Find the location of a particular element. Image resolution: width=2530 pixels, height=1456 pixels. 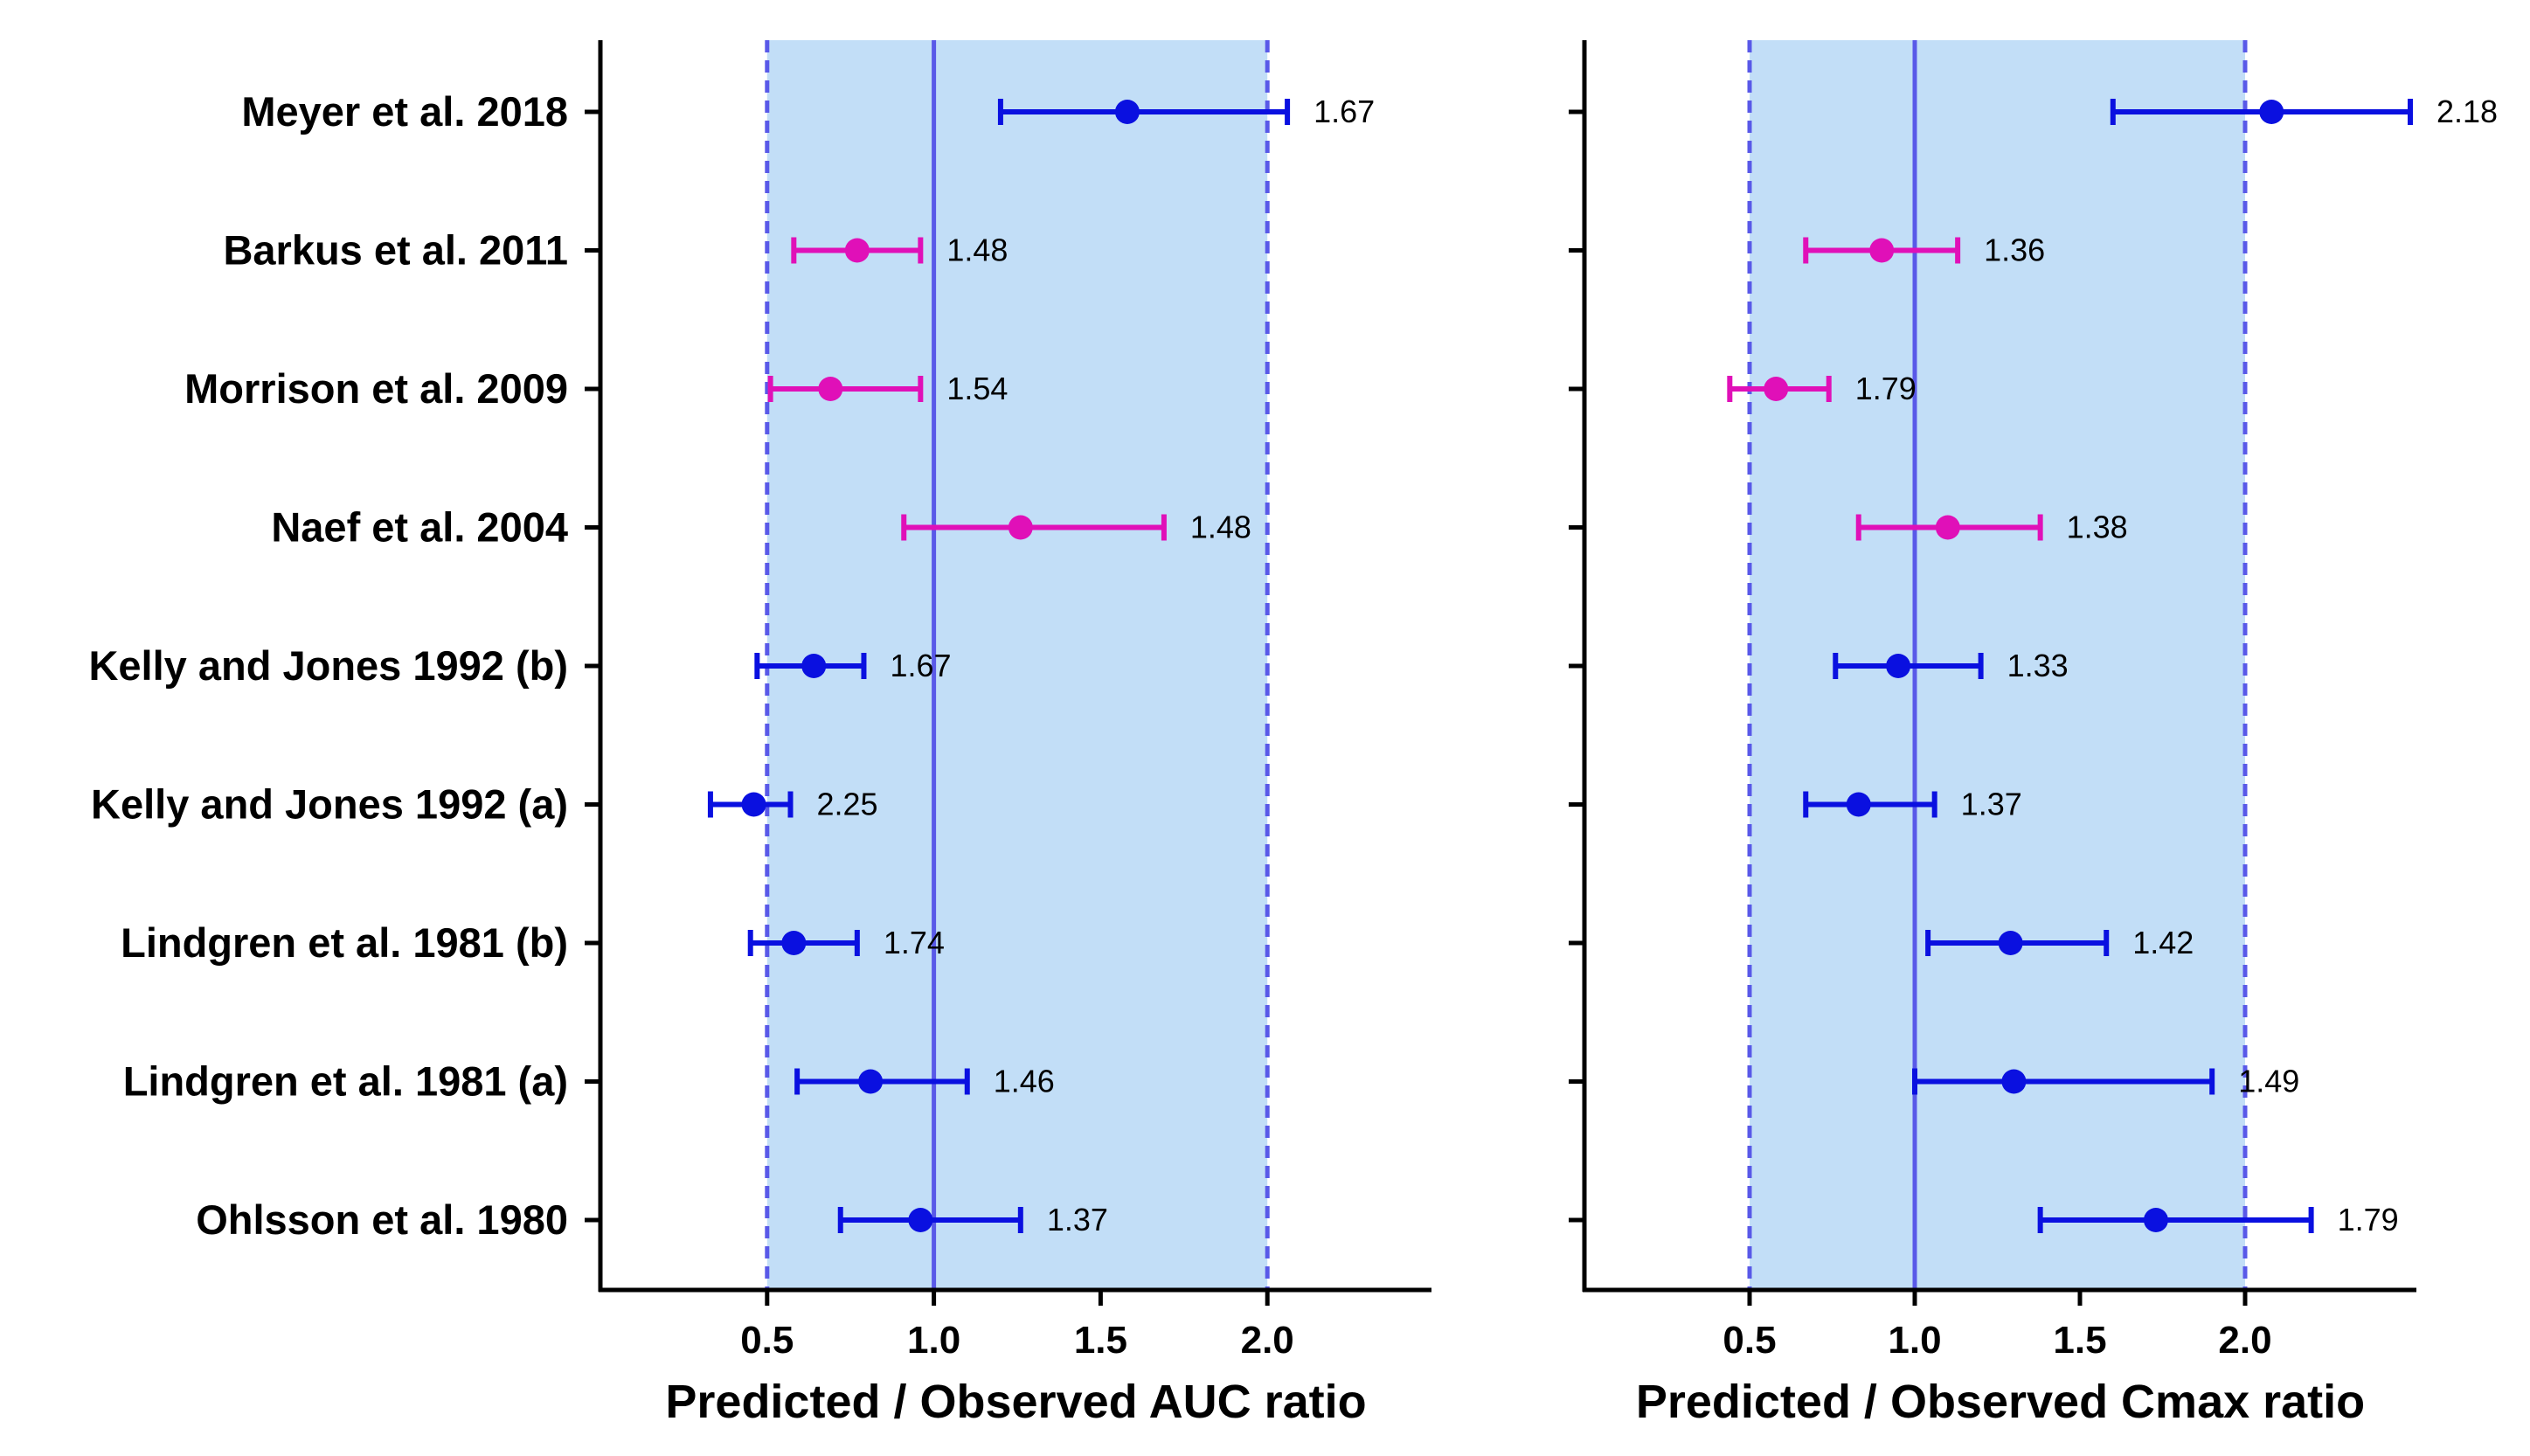

data-label: 1.33 is located at coordinates (2038, 665).